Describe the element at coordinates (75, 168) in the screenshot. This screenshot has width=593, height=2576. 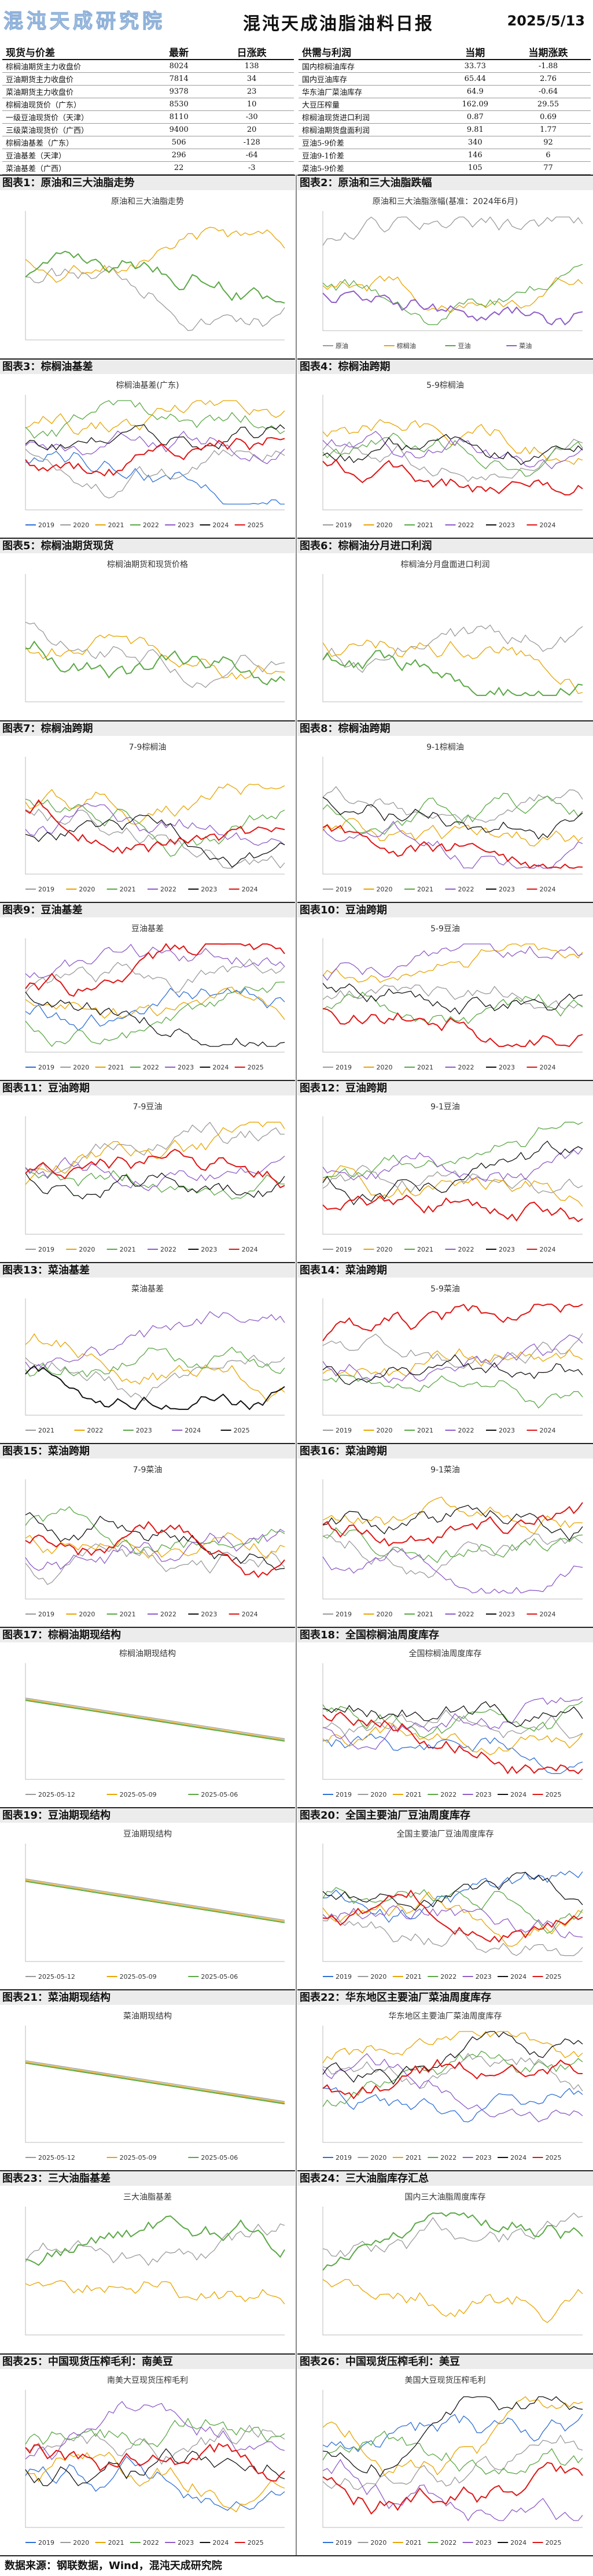
I see `row-label: 菜油基差（广西）` at that location.